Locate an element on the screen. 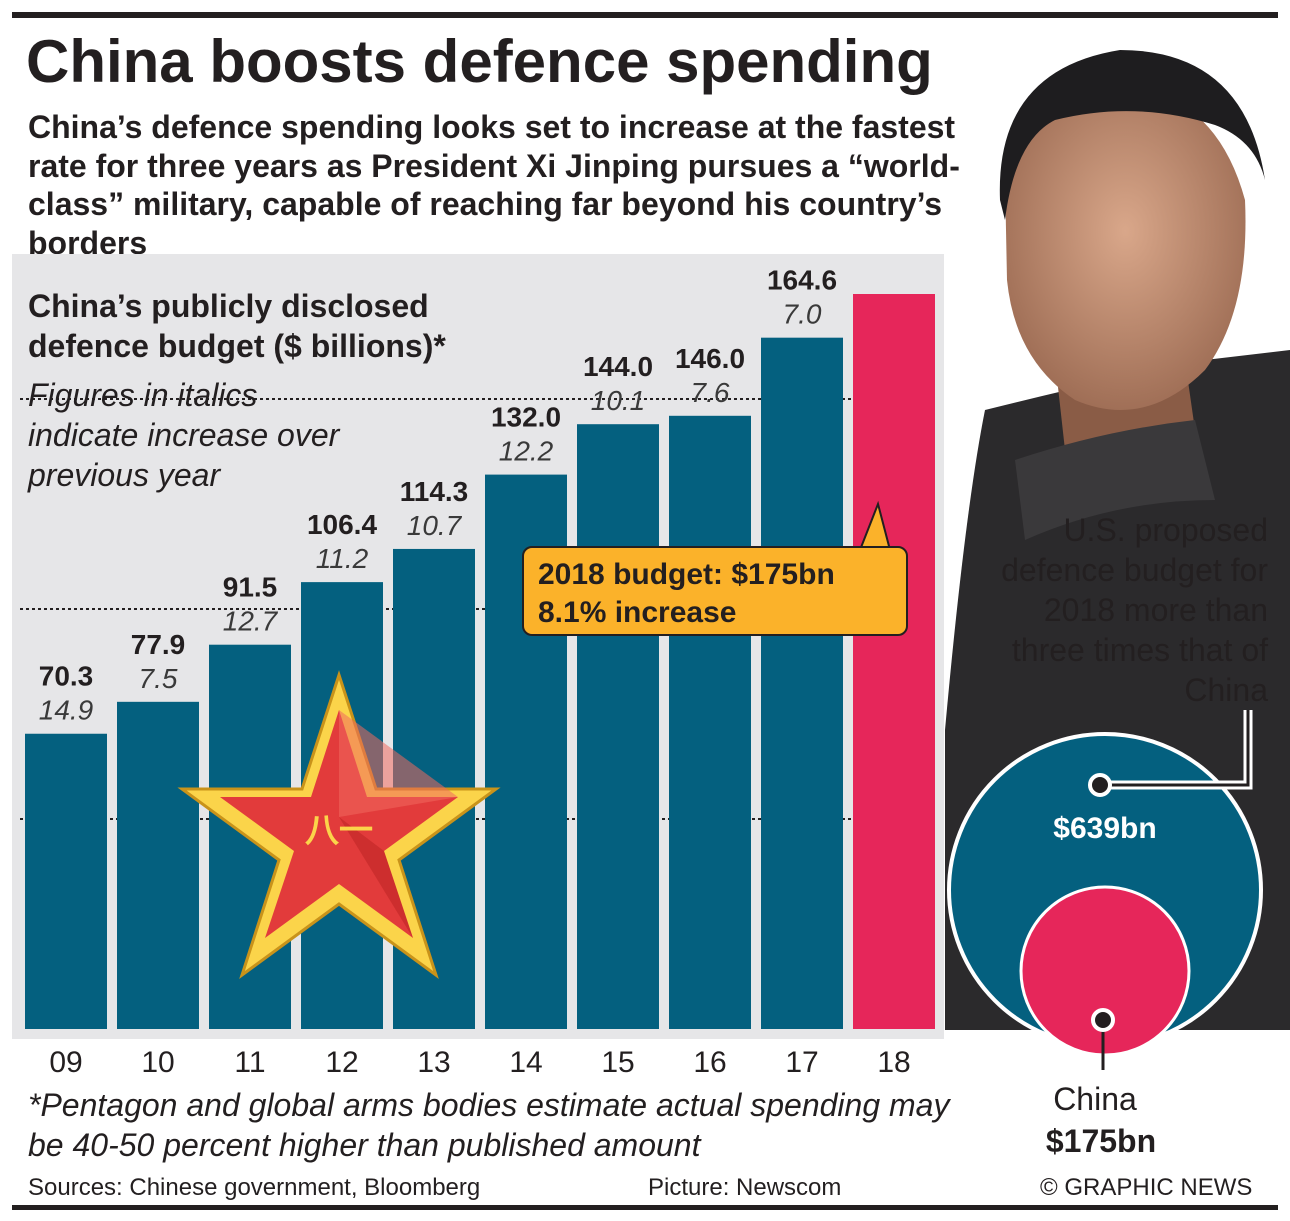 This screenshot has width=1290, height=1221. value-label: 164.6 is located at coordinates (802, 280).